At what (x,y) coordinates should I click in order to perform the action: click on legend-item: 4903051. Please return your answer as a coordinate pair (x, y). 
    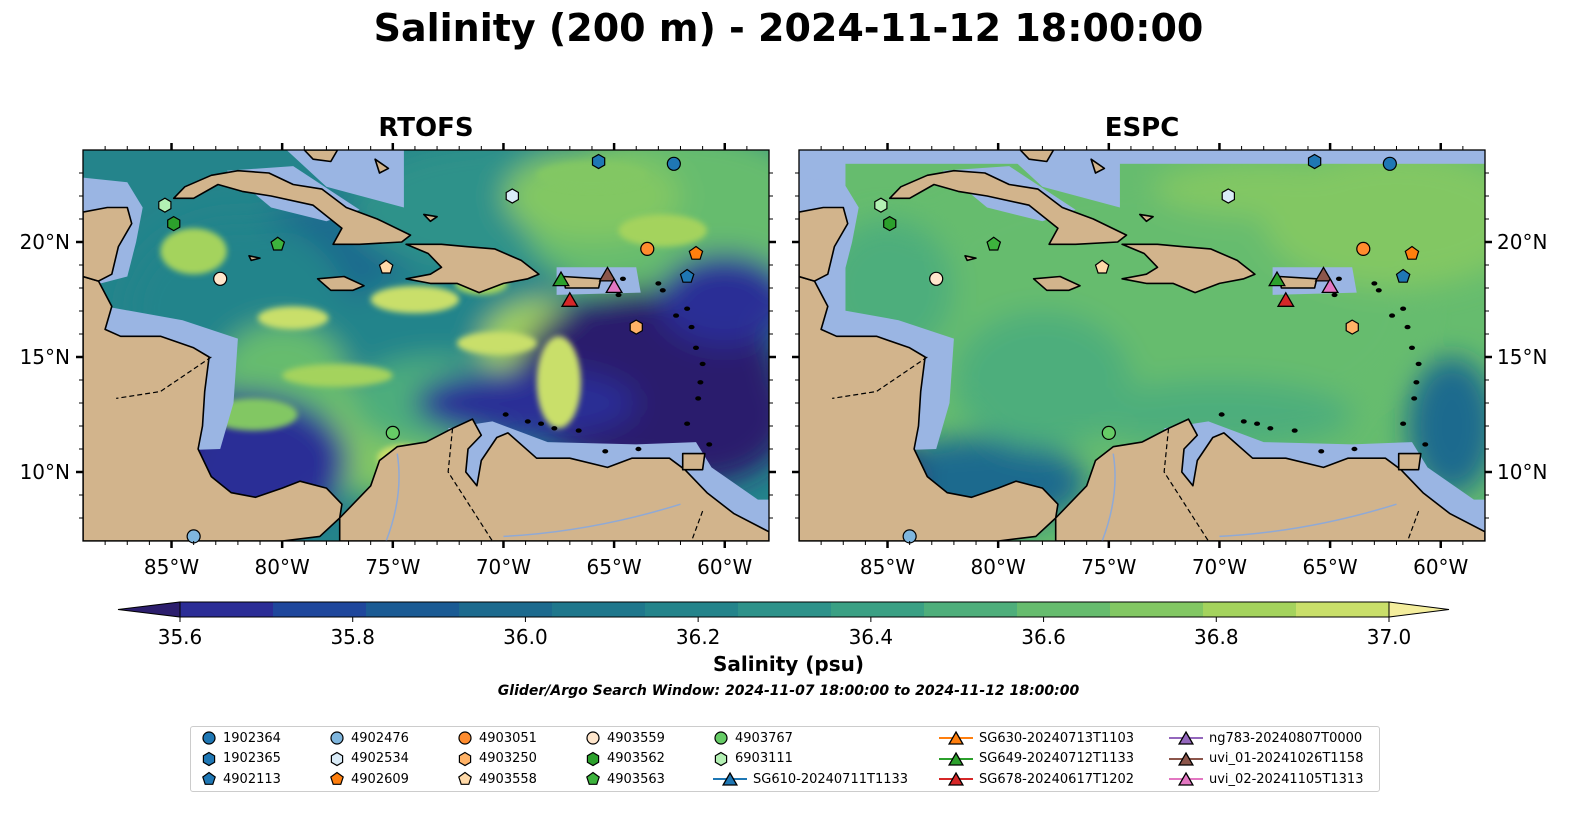
    Looking at the image, I should click on (497, 738).